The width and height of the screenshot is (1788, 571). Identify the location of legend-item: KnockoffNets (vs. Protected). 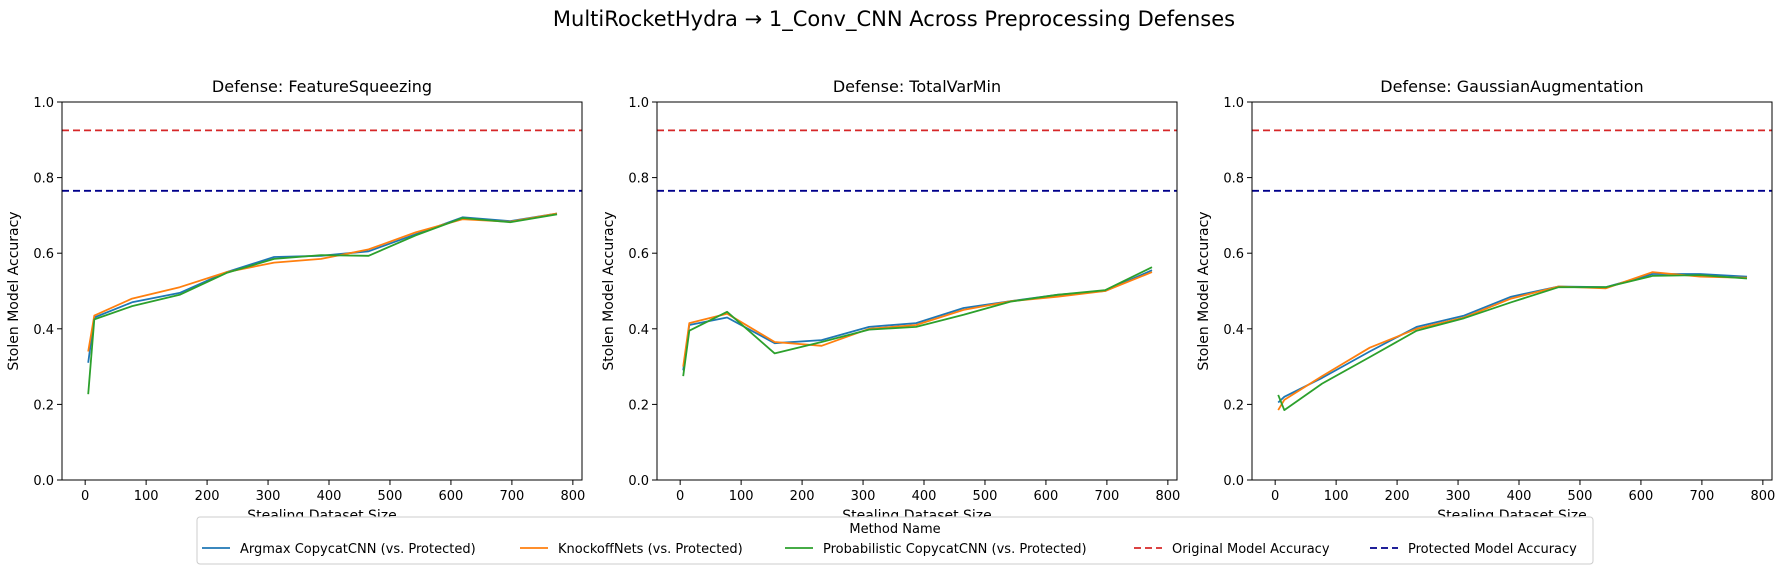
(631, 549).